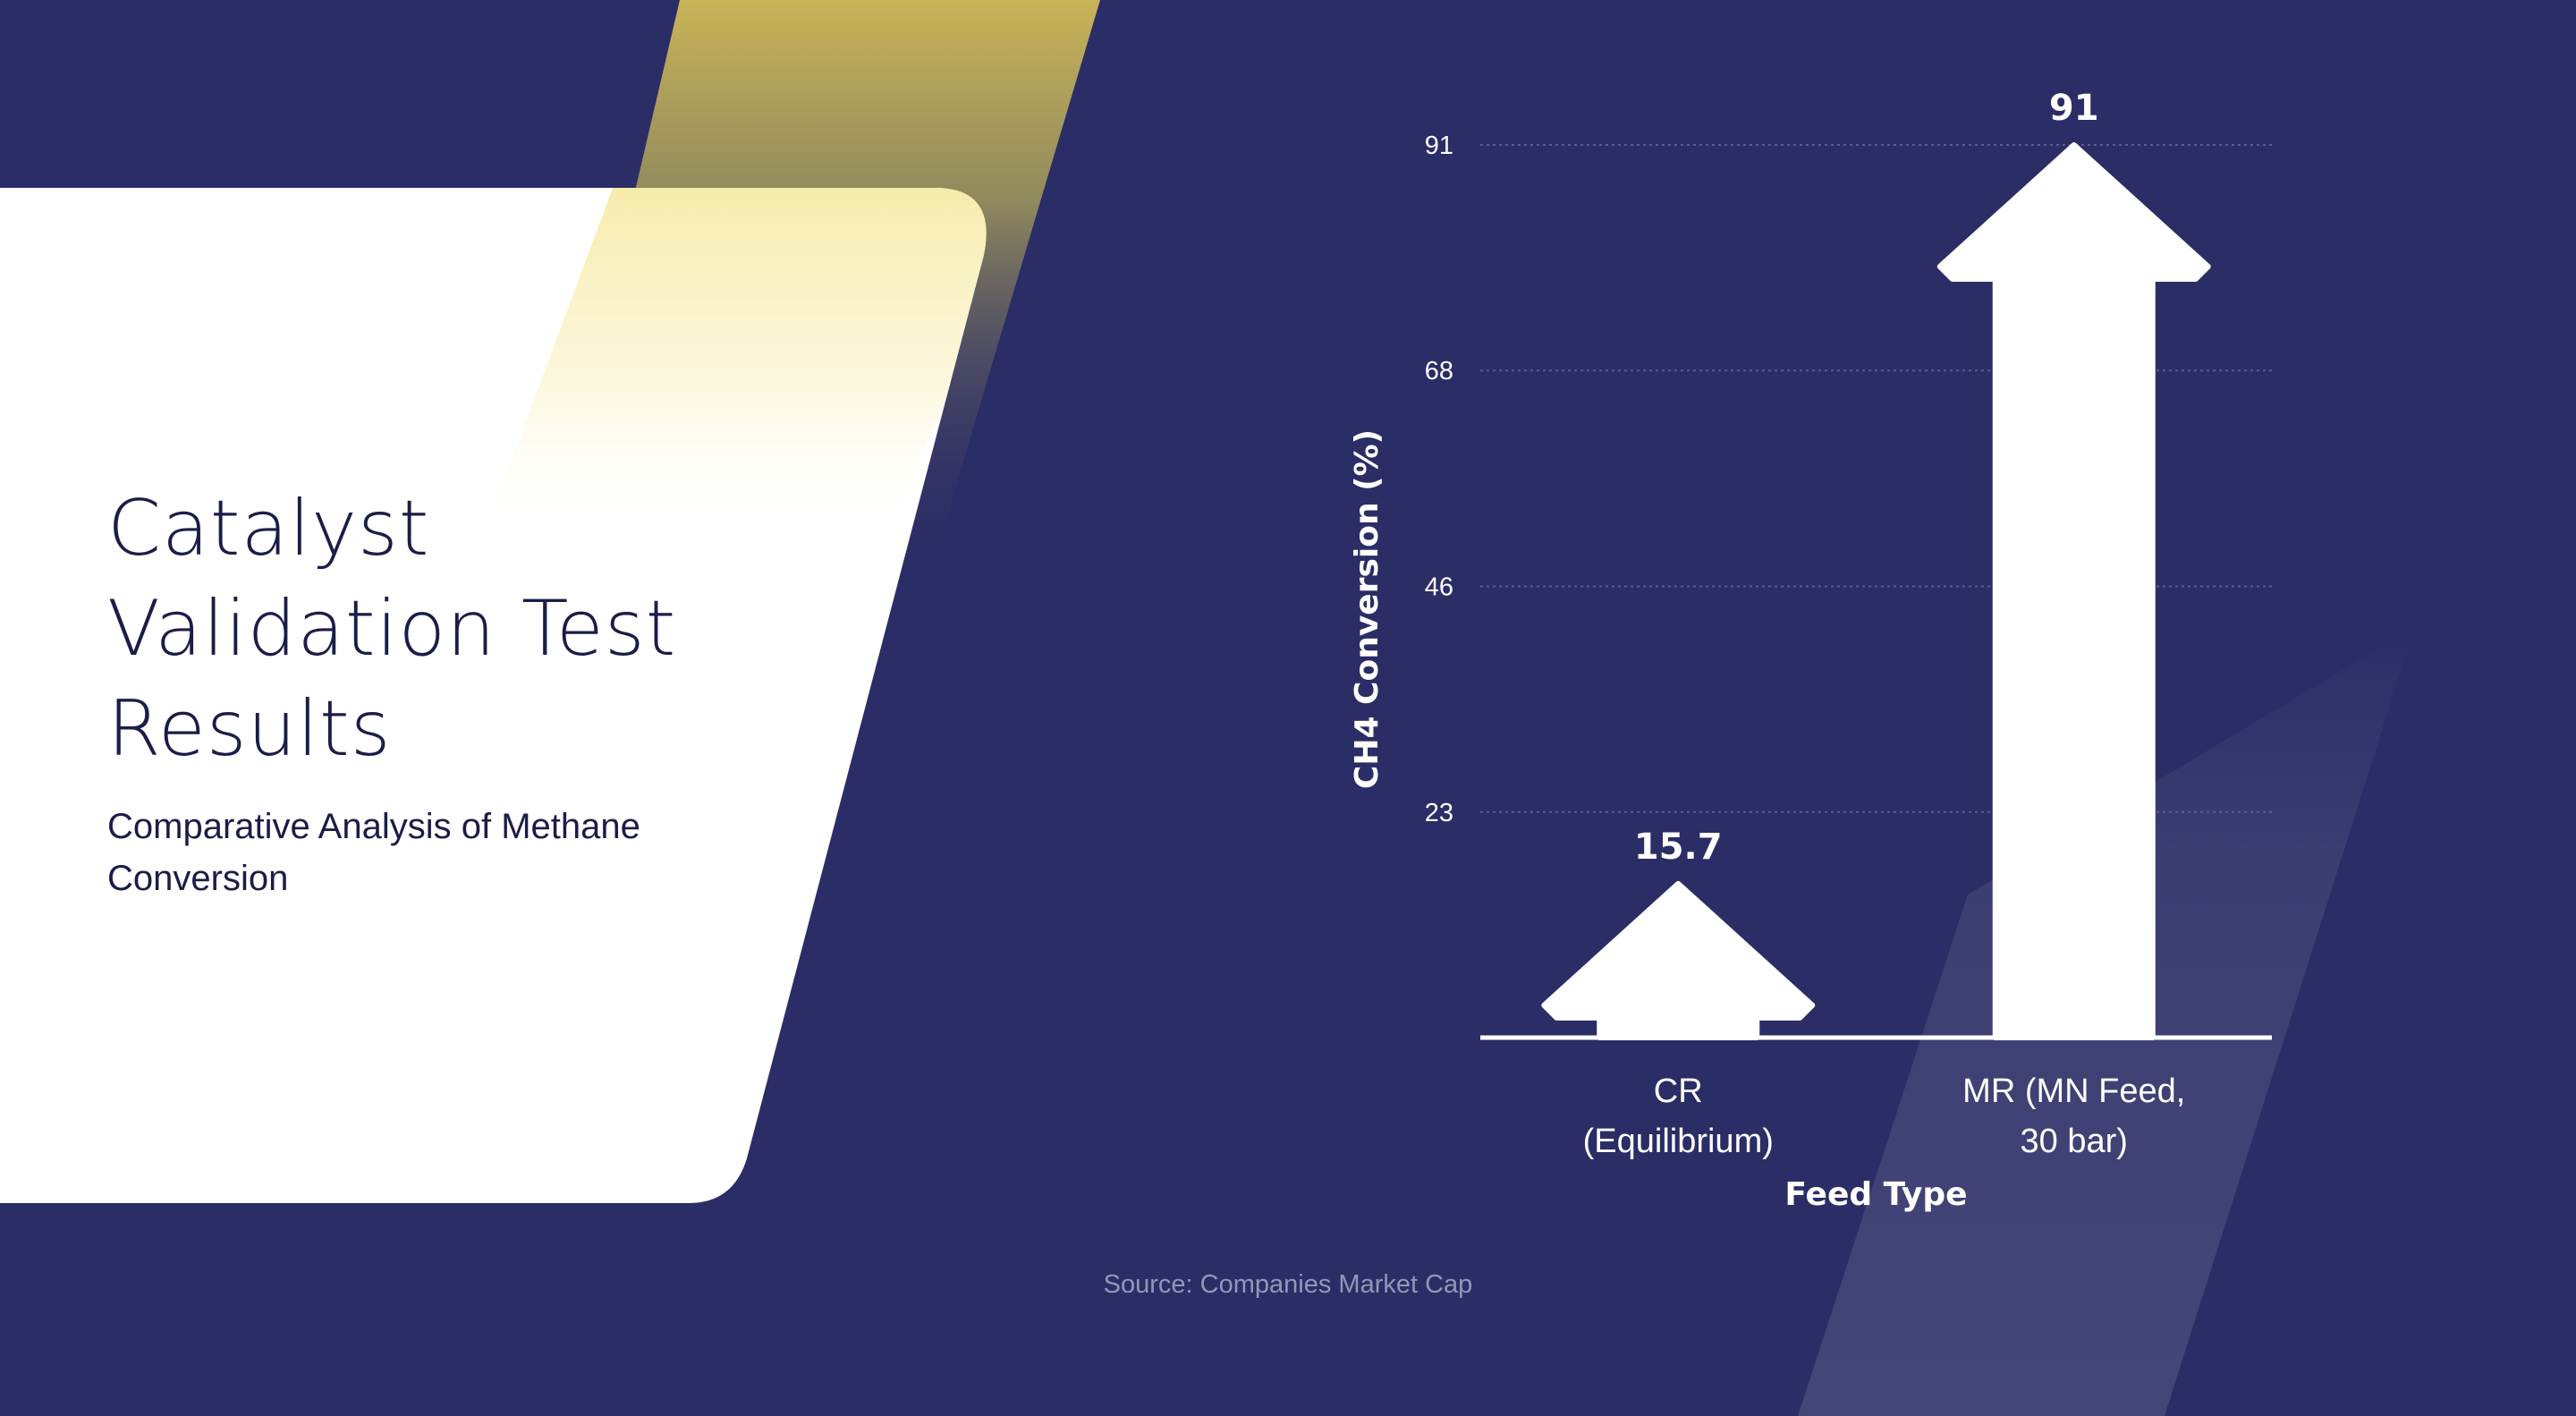 The image size is (2576, 1416). What do you see at coordinates (1678, 848) in the screenshot?
I see `data-label: 15.7` at bounding box center [1678, 848].